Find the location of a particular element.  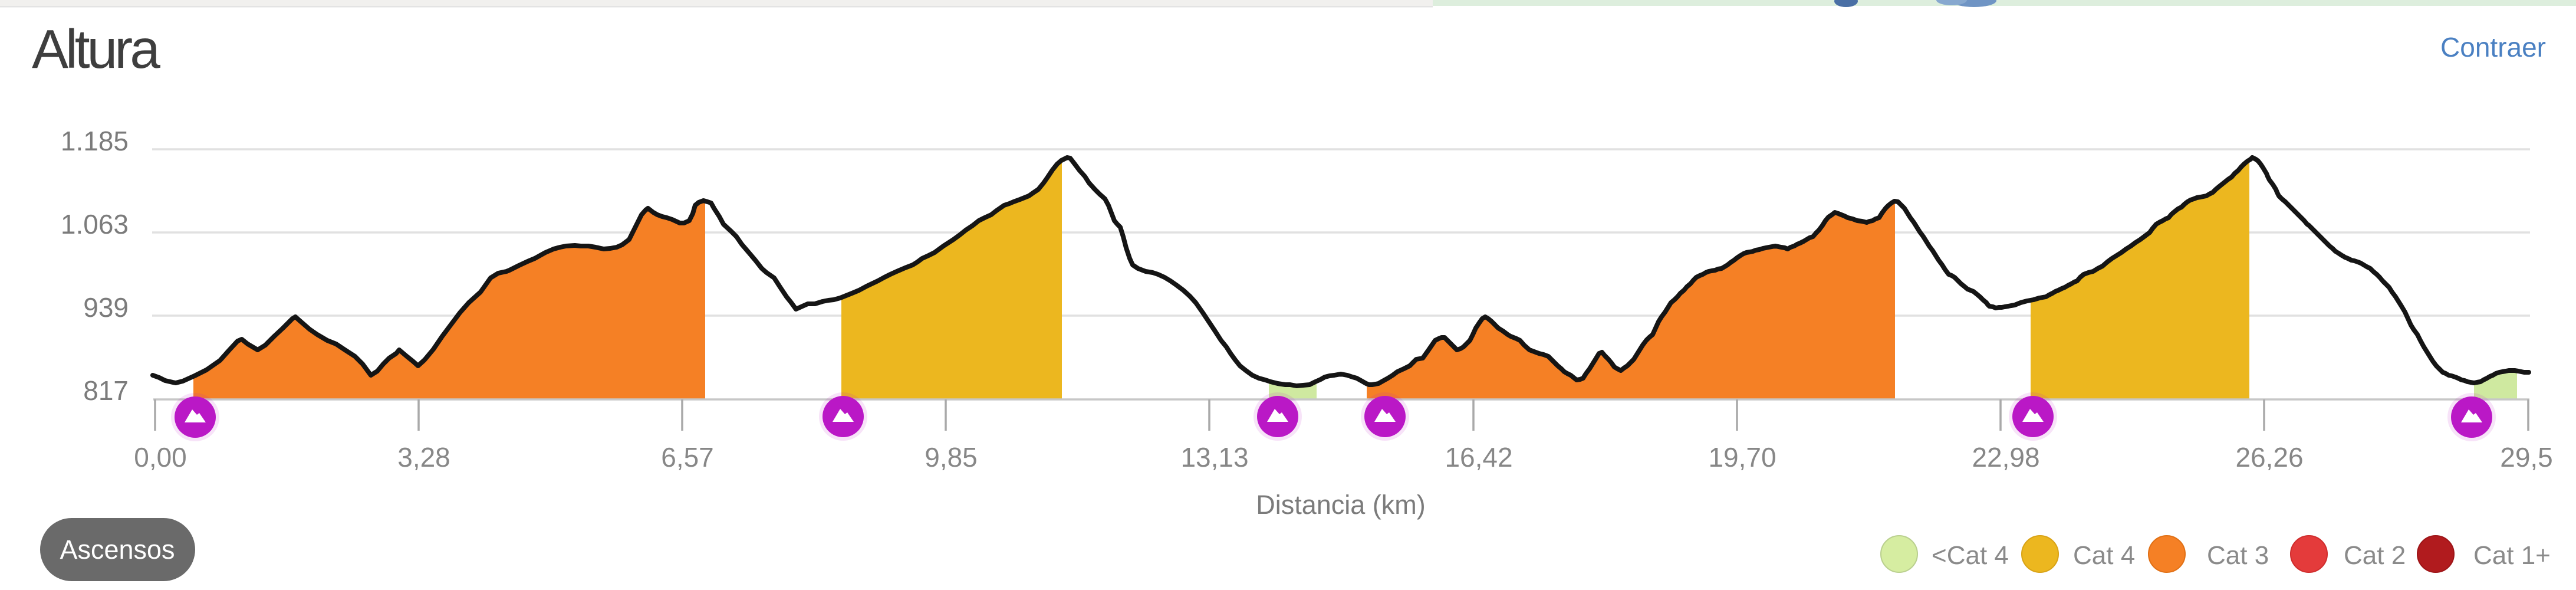

svg-text: 0,00 is located at coordinates (160, 457).